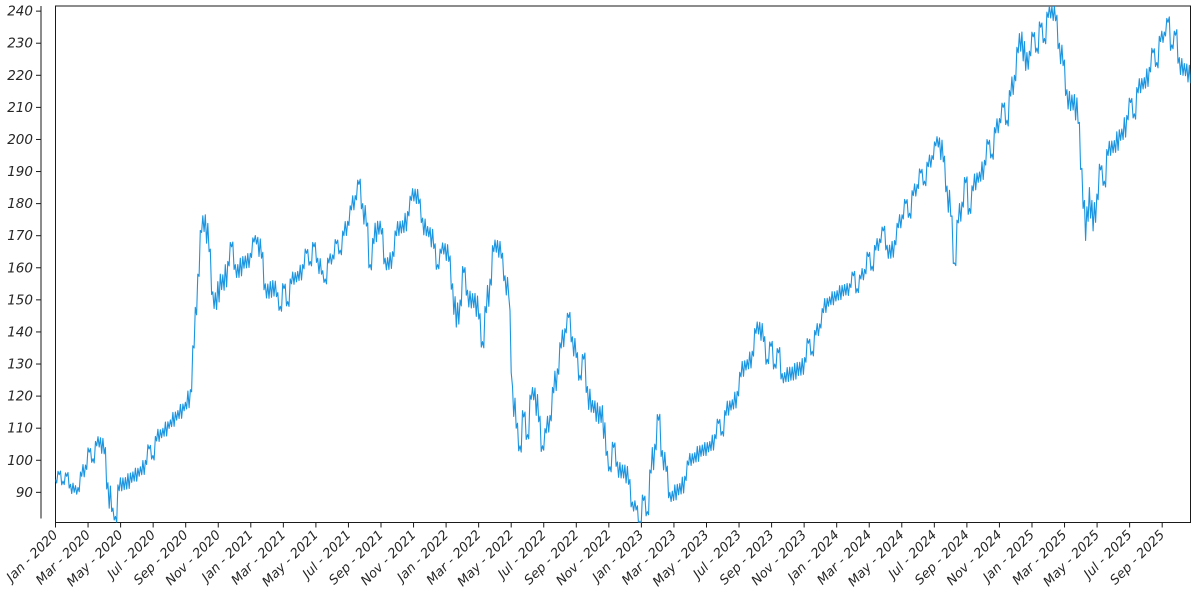 The height and width of the screenshot is (600, 1200). Describe the element at coordinates (20, 300) in the screenshot. I see `y-axis-tick-label: 150` at that location.